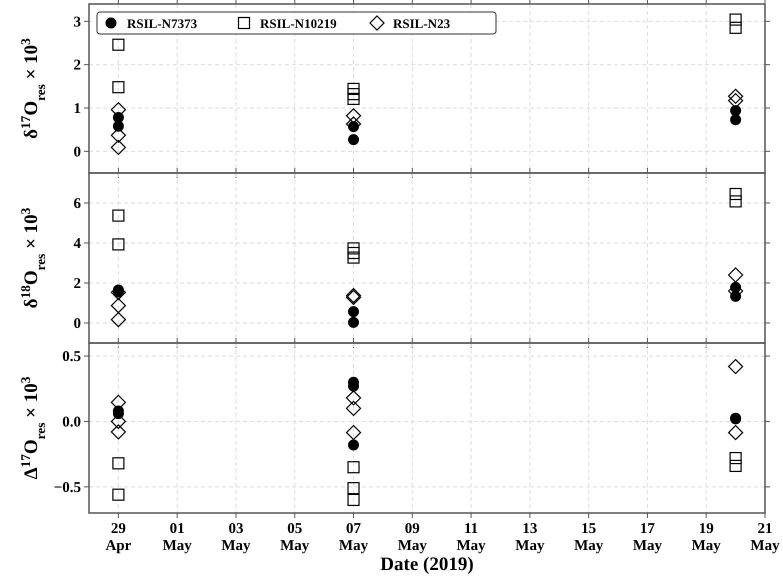 The image size is (783, 579). What do you see at coordinates (427, 564) in the screenshot?
I see `x-axis-title: Date (2019)` at bounding box center [427, 564].